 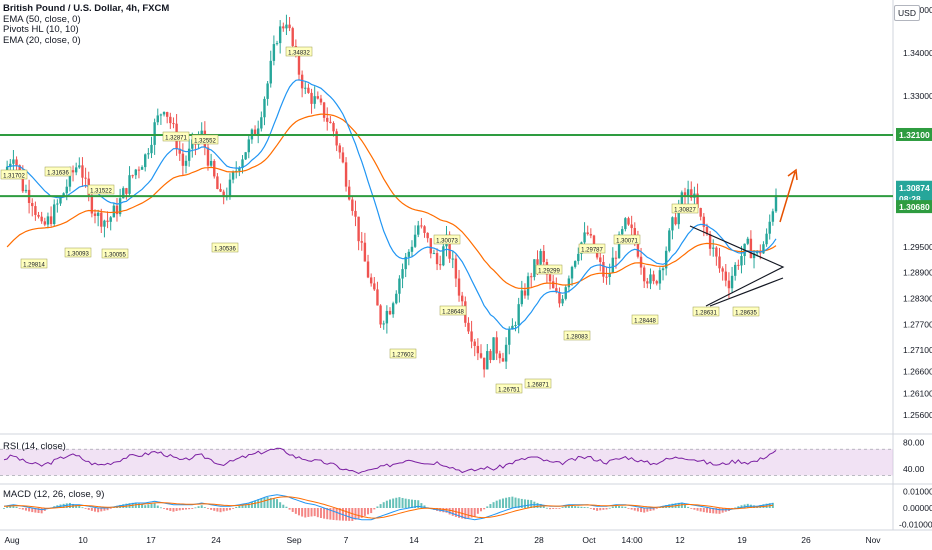 I want to click on legend-pivots-hl: Pivots HL (10, 10), so click(x=41, y=29).